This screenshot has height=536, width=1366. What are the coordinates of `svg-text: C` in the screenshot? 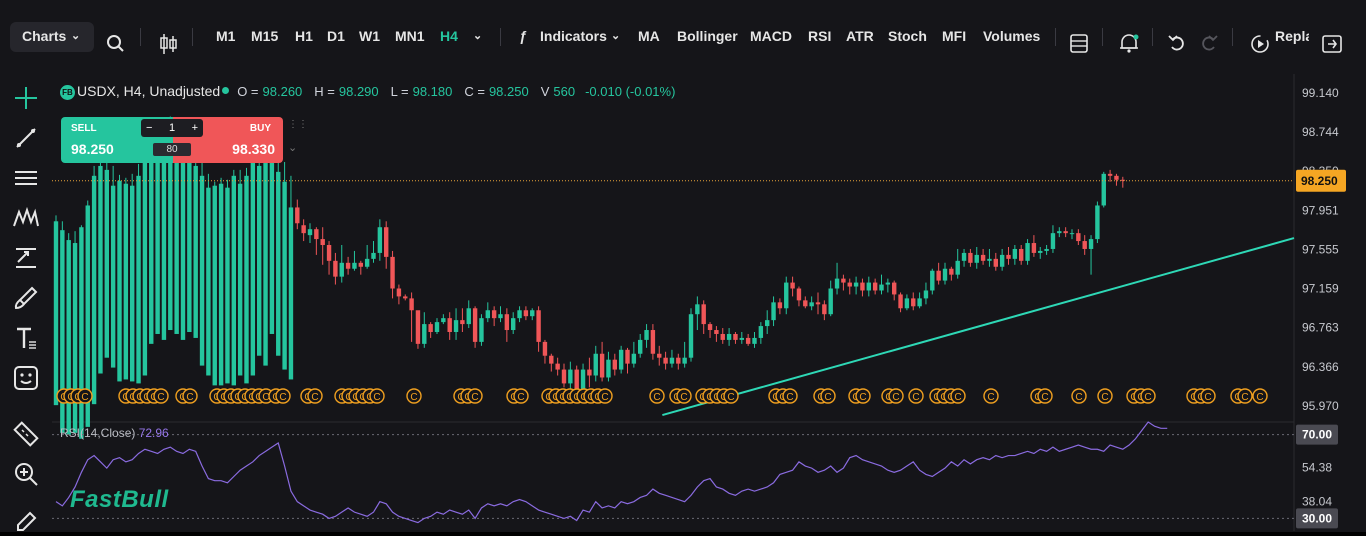 It's located at (656, 397).